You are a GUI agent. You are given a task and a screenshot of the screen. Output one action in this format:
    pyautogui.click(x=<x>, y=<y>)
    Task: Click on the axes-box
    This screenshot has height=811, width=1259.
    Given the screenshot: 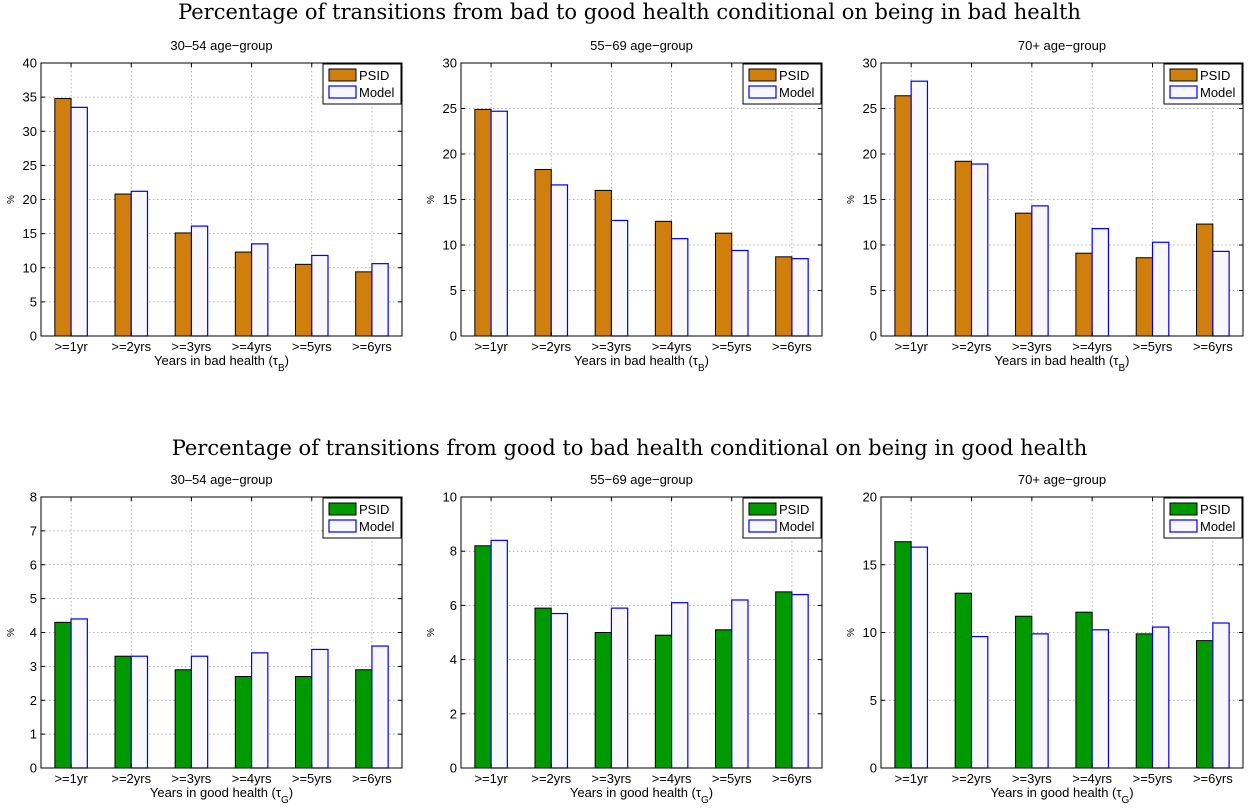 What is the action you would take?
    pyautogui.click(x=641, y=632)
    